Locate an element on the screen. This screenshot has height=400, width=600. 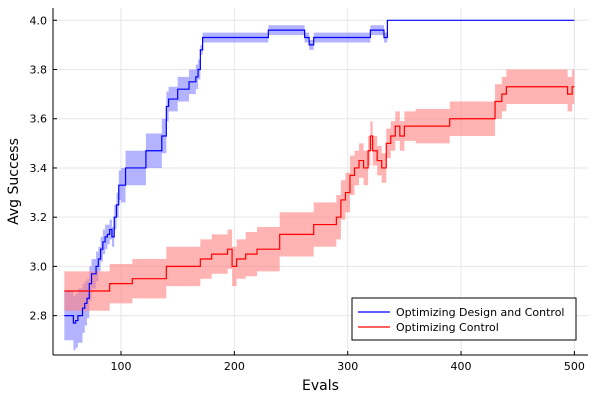
y-tick-label-1: 3.0 is located at coordinates (39, 266).